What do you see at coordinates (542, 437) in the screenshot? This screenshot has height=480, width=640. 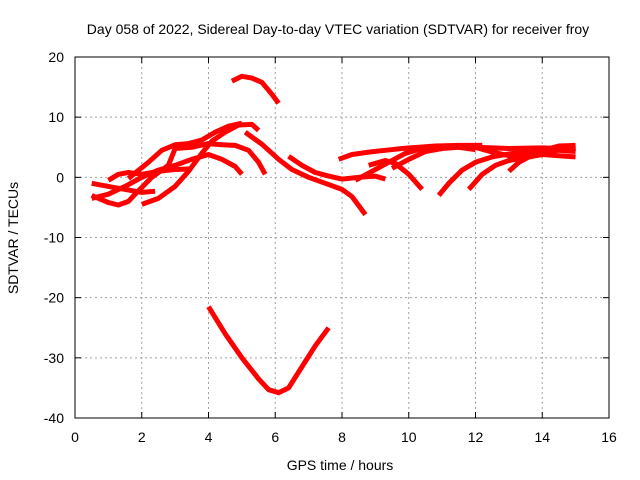 I see `x-tick-label: 14` at bounding box center [542, 437].